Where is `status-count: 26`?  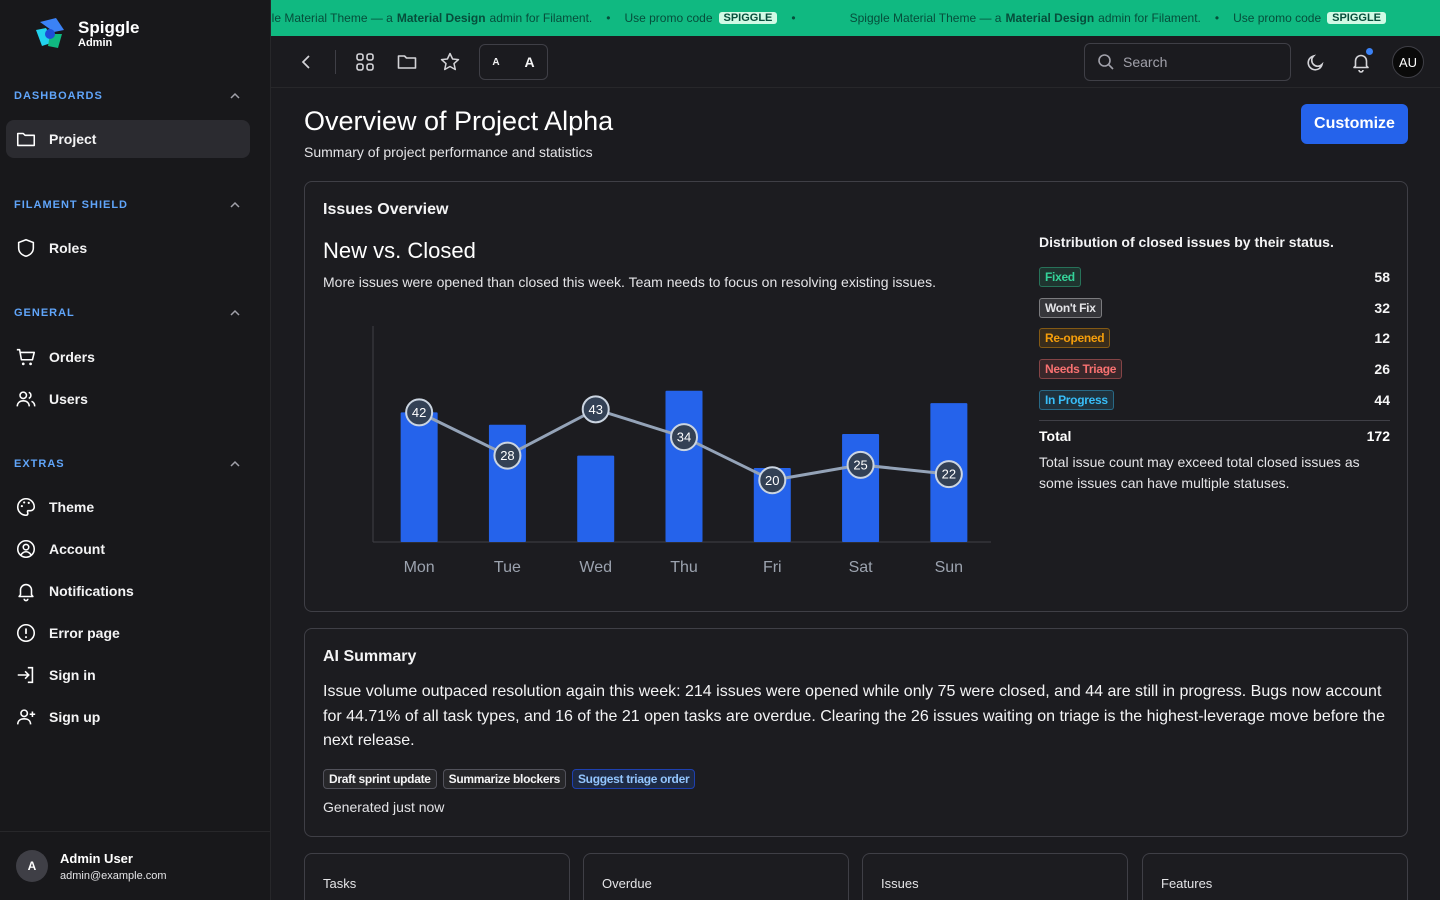
status-count: 26 is located at coordinates (1382, 369).